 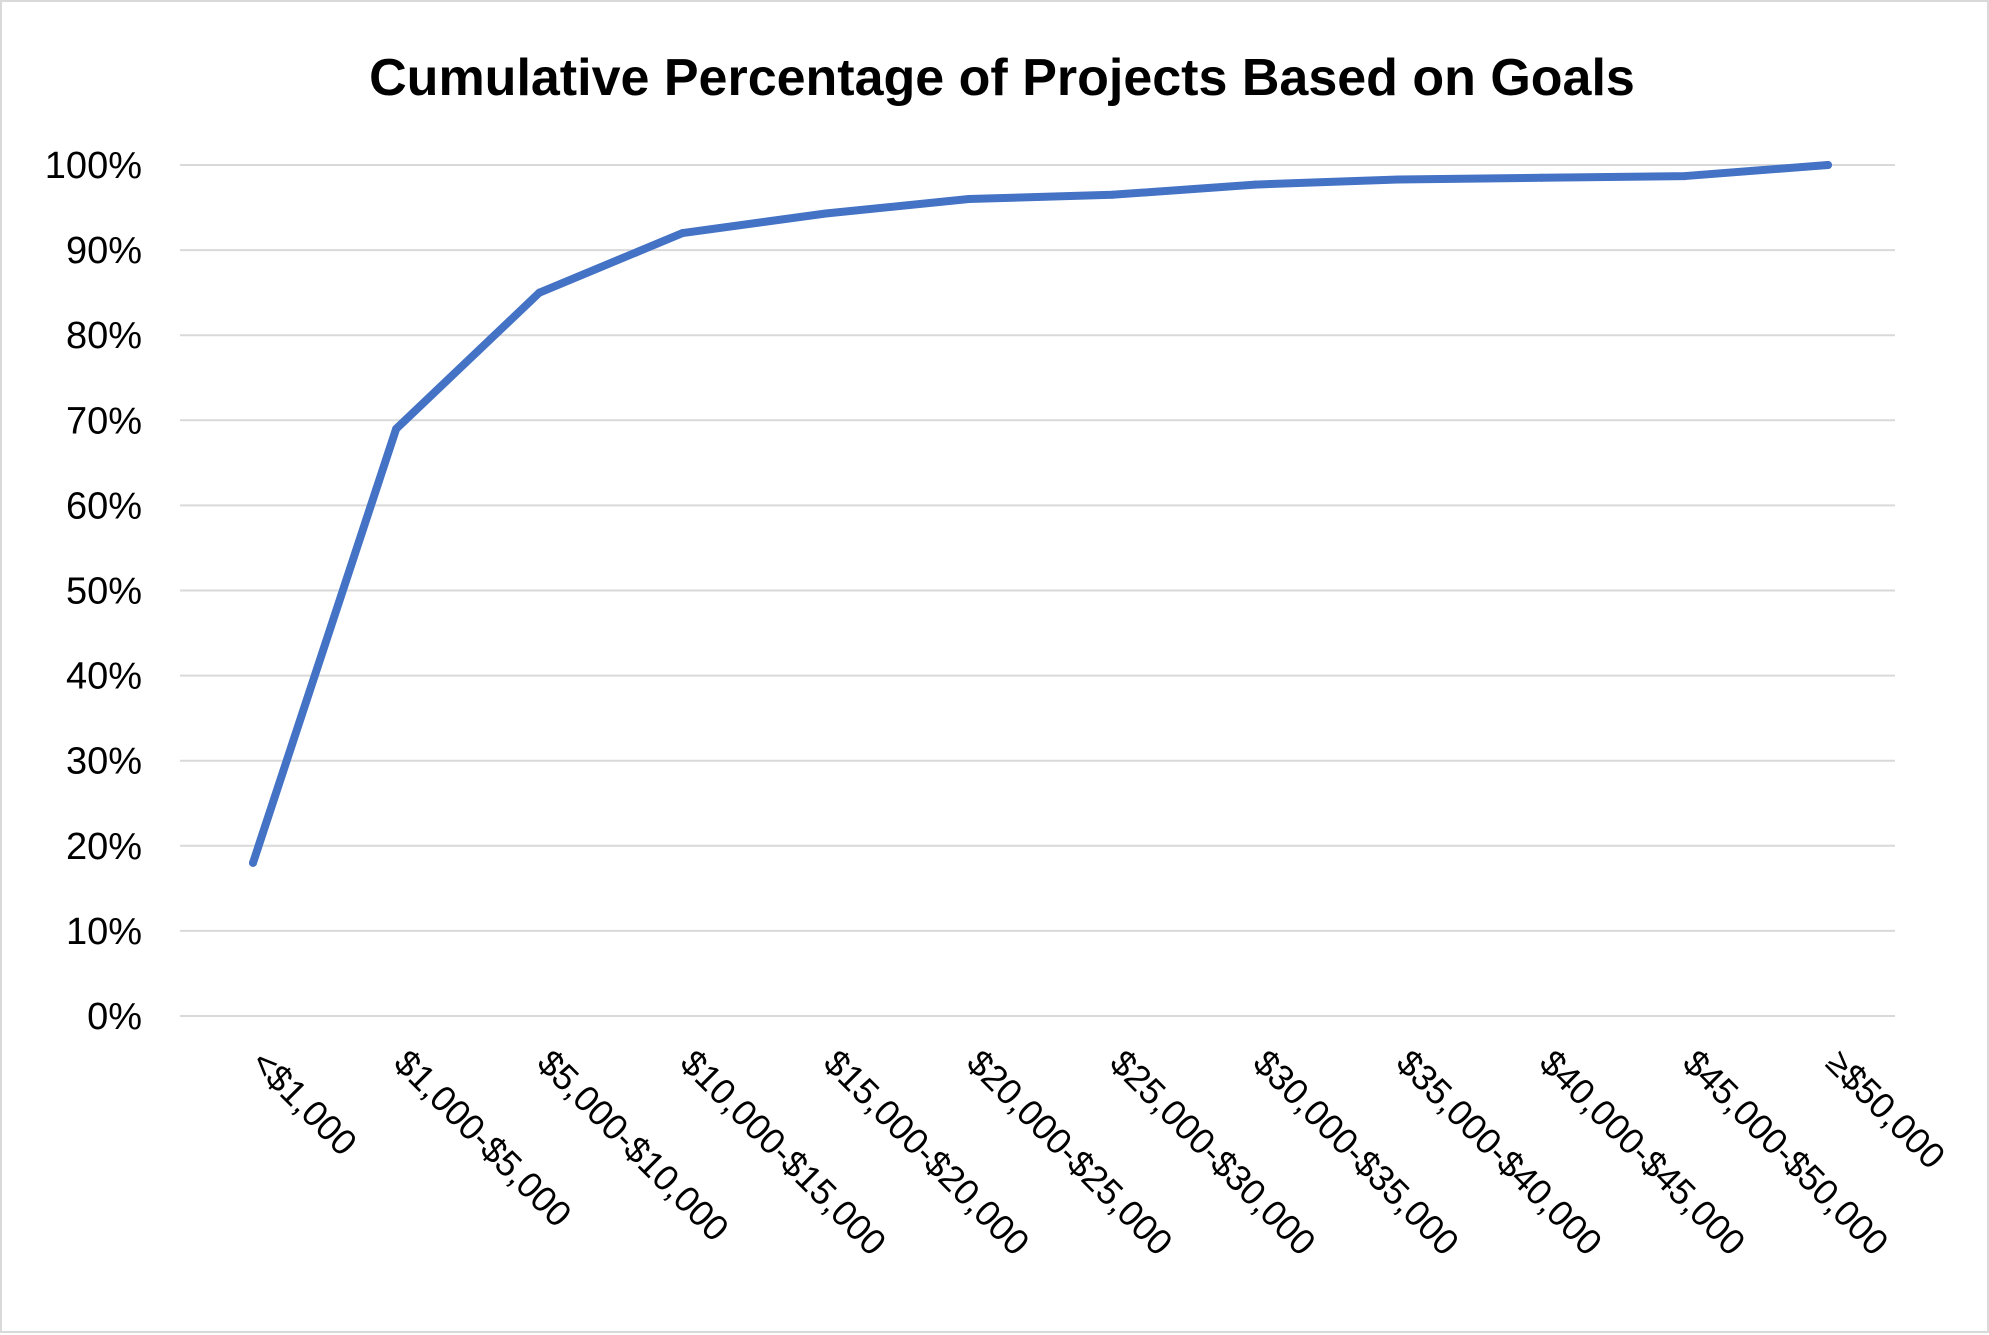 I want to click on y-tick-label: 30%, so click(x=104, y=762).